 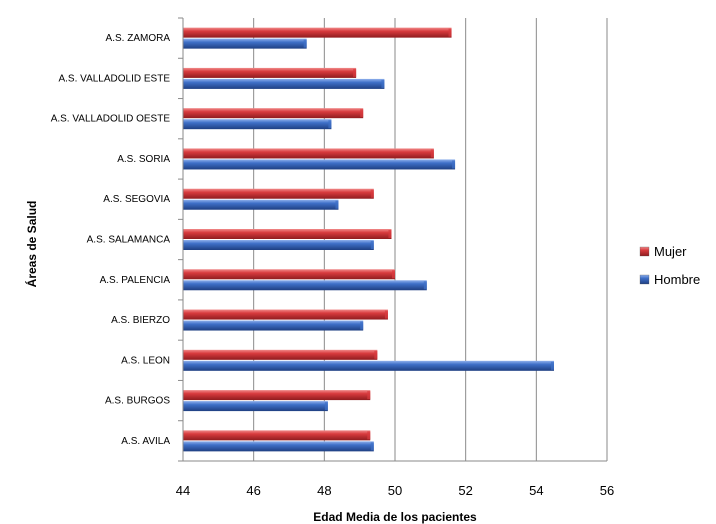 What do you see at coordinates (137, 401) in the screenshot?
I see `category-label: A.S. BURGOS` at bounding box center [137, 401].